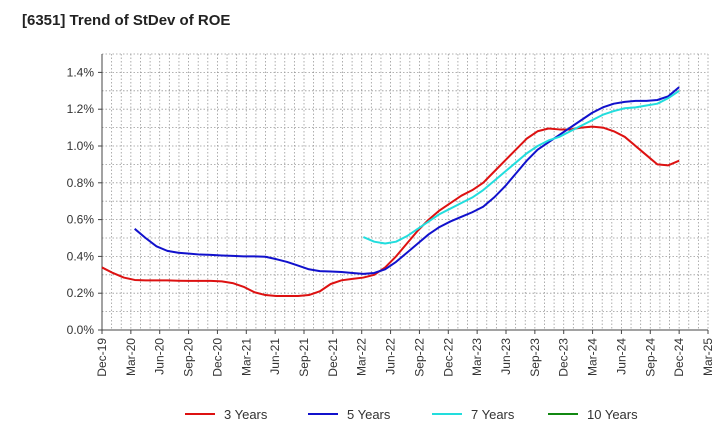 The width and height of the screenshot is (720, 440). What do you see at coordinates (246, 357) in the screenshot?
I see `x-tick-label: Mar-21` at bounding box center [246, 357].